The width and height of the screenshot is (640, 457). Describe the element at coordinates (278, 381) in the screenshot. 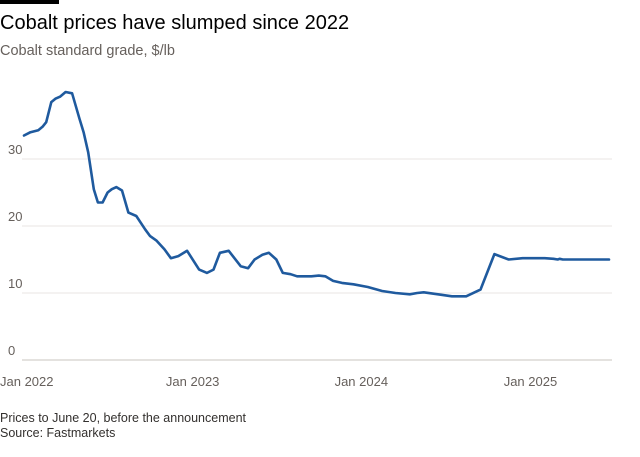

I see `x-tick-labels: Jan 2022 Jan 2023 Jan 2024 Jan 2025` at that location.